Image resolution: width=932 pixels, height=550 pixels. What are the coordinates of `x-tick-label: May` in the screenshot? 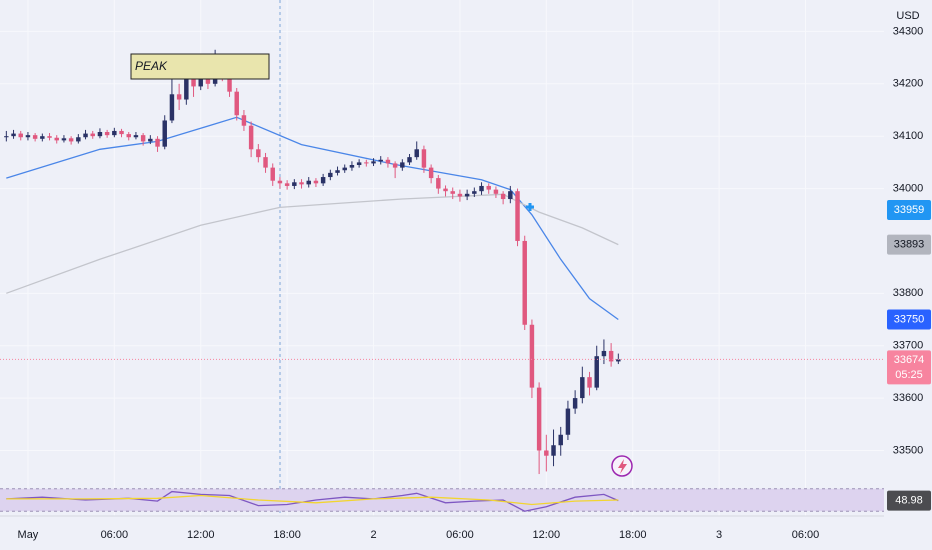 It's located at (28, 535).